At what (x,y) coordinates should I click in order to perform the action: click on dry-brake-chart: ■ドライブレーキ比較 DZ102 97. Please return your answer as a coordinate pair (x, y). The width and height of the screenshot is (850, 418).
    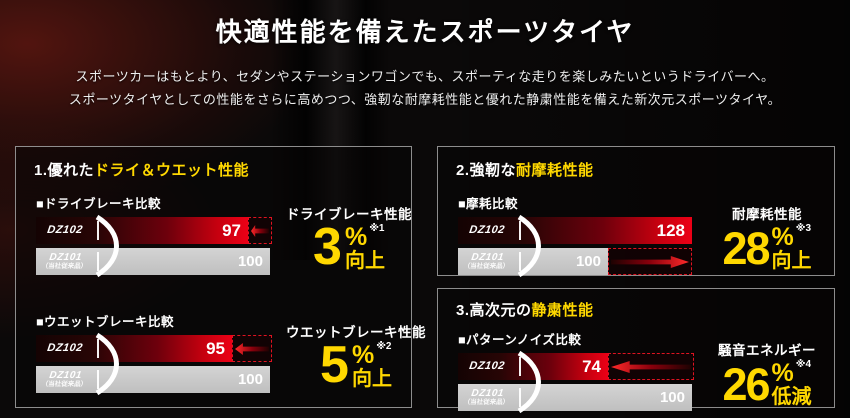
    Looking at the image, I should click on (224, 235).